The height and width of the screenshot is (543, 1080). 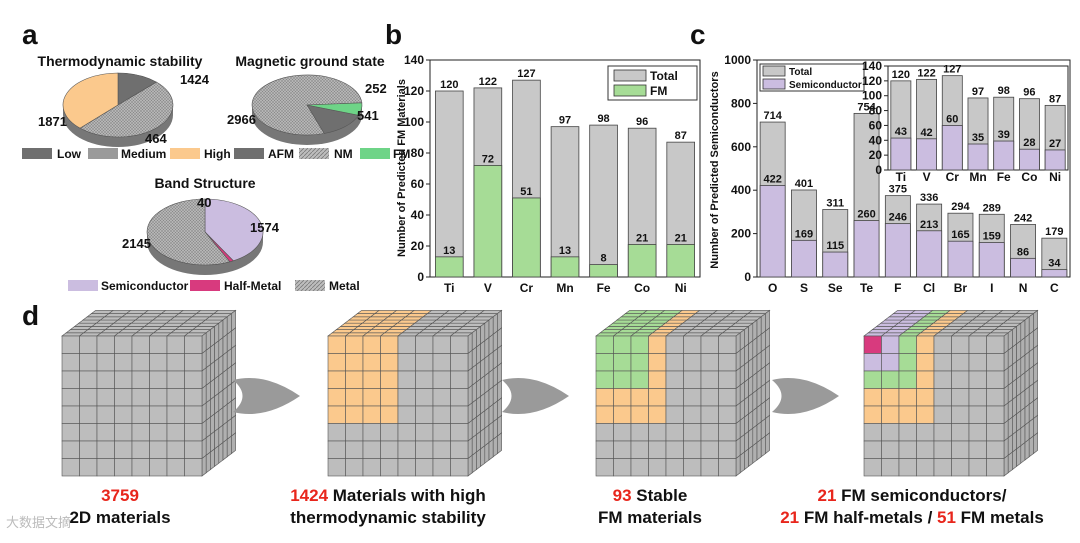 I want to click on chartC-ytick: 800, so click(x=741, y=103).